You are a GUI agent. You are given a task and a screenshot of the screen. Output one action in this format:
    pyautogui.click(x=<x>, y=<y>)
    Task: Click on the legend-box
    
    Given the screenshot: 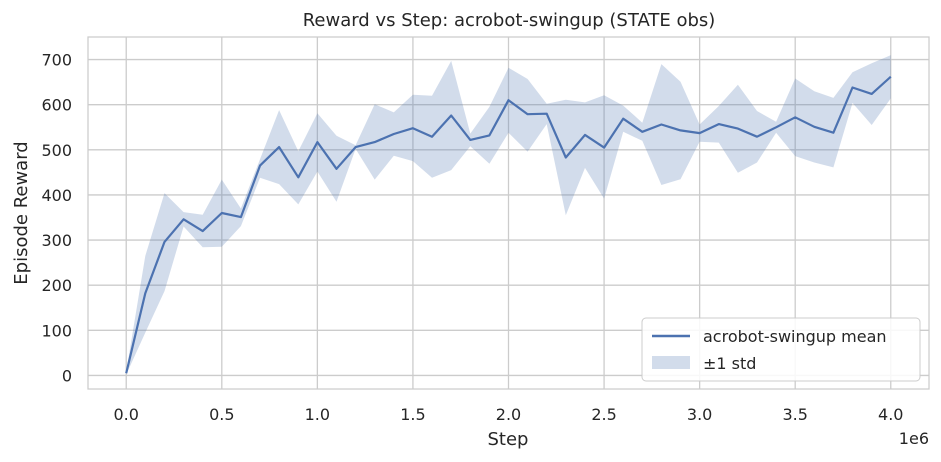 What is the action you would take?
    pyautogui.click(x=781, y=349)
    